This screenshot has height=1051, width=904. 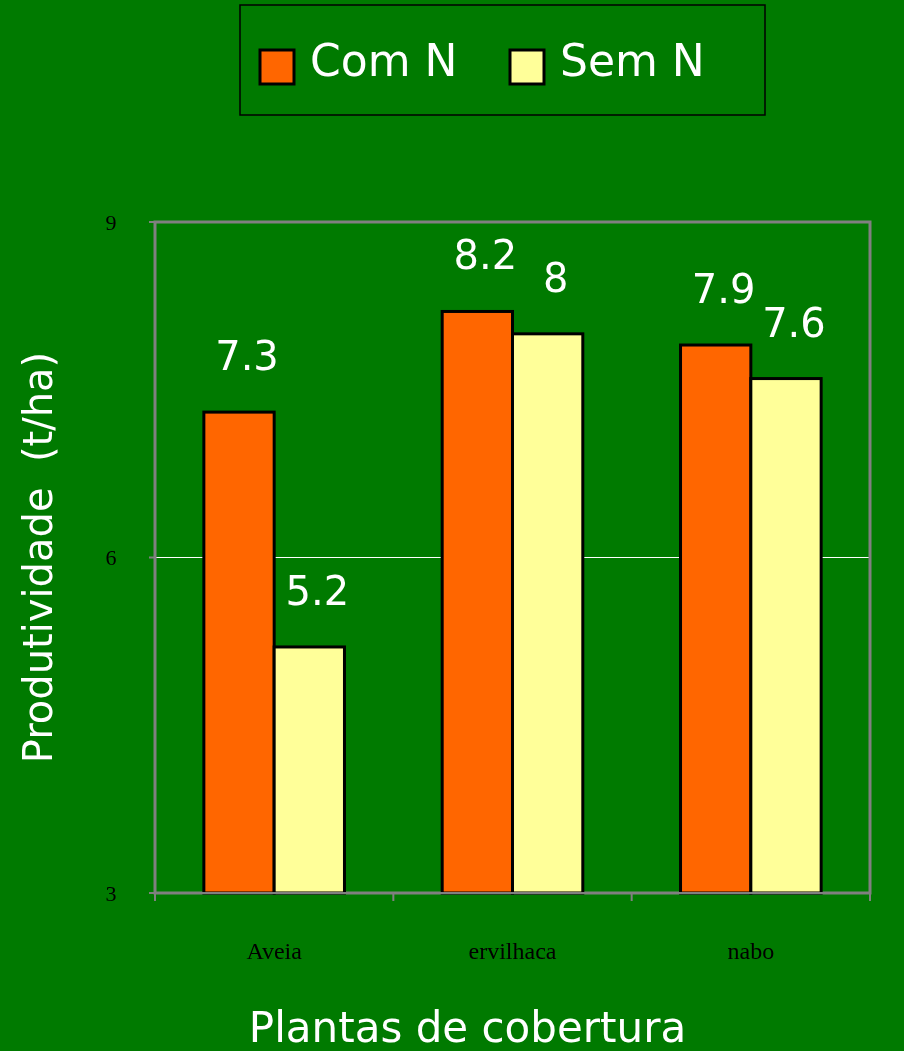 What do you see at coordinates (632, 60) in the screenshot?
I see `legend-label: Sem N` at bounding box center [632, 60].